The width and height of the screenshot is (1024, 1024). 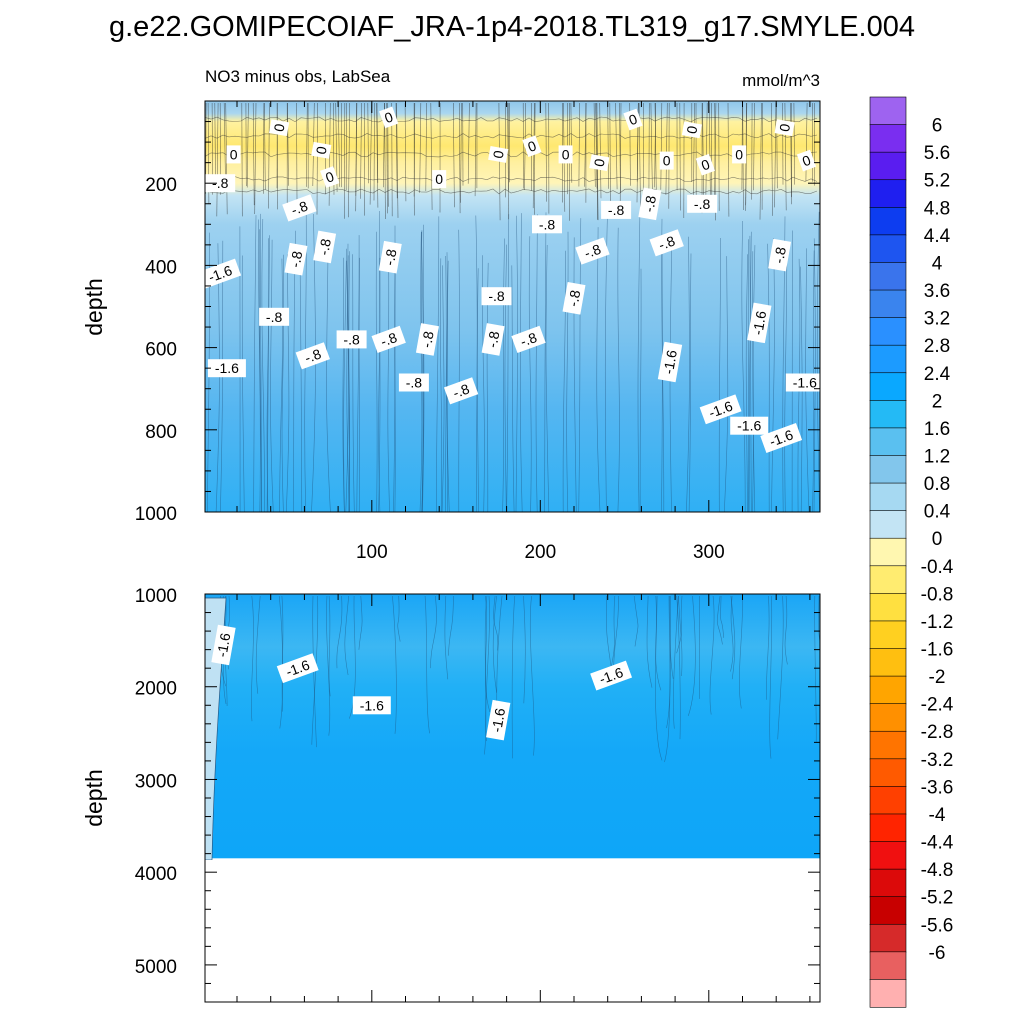 I want to click on colorbar-label: -2.4, so click(x=937, y=705).